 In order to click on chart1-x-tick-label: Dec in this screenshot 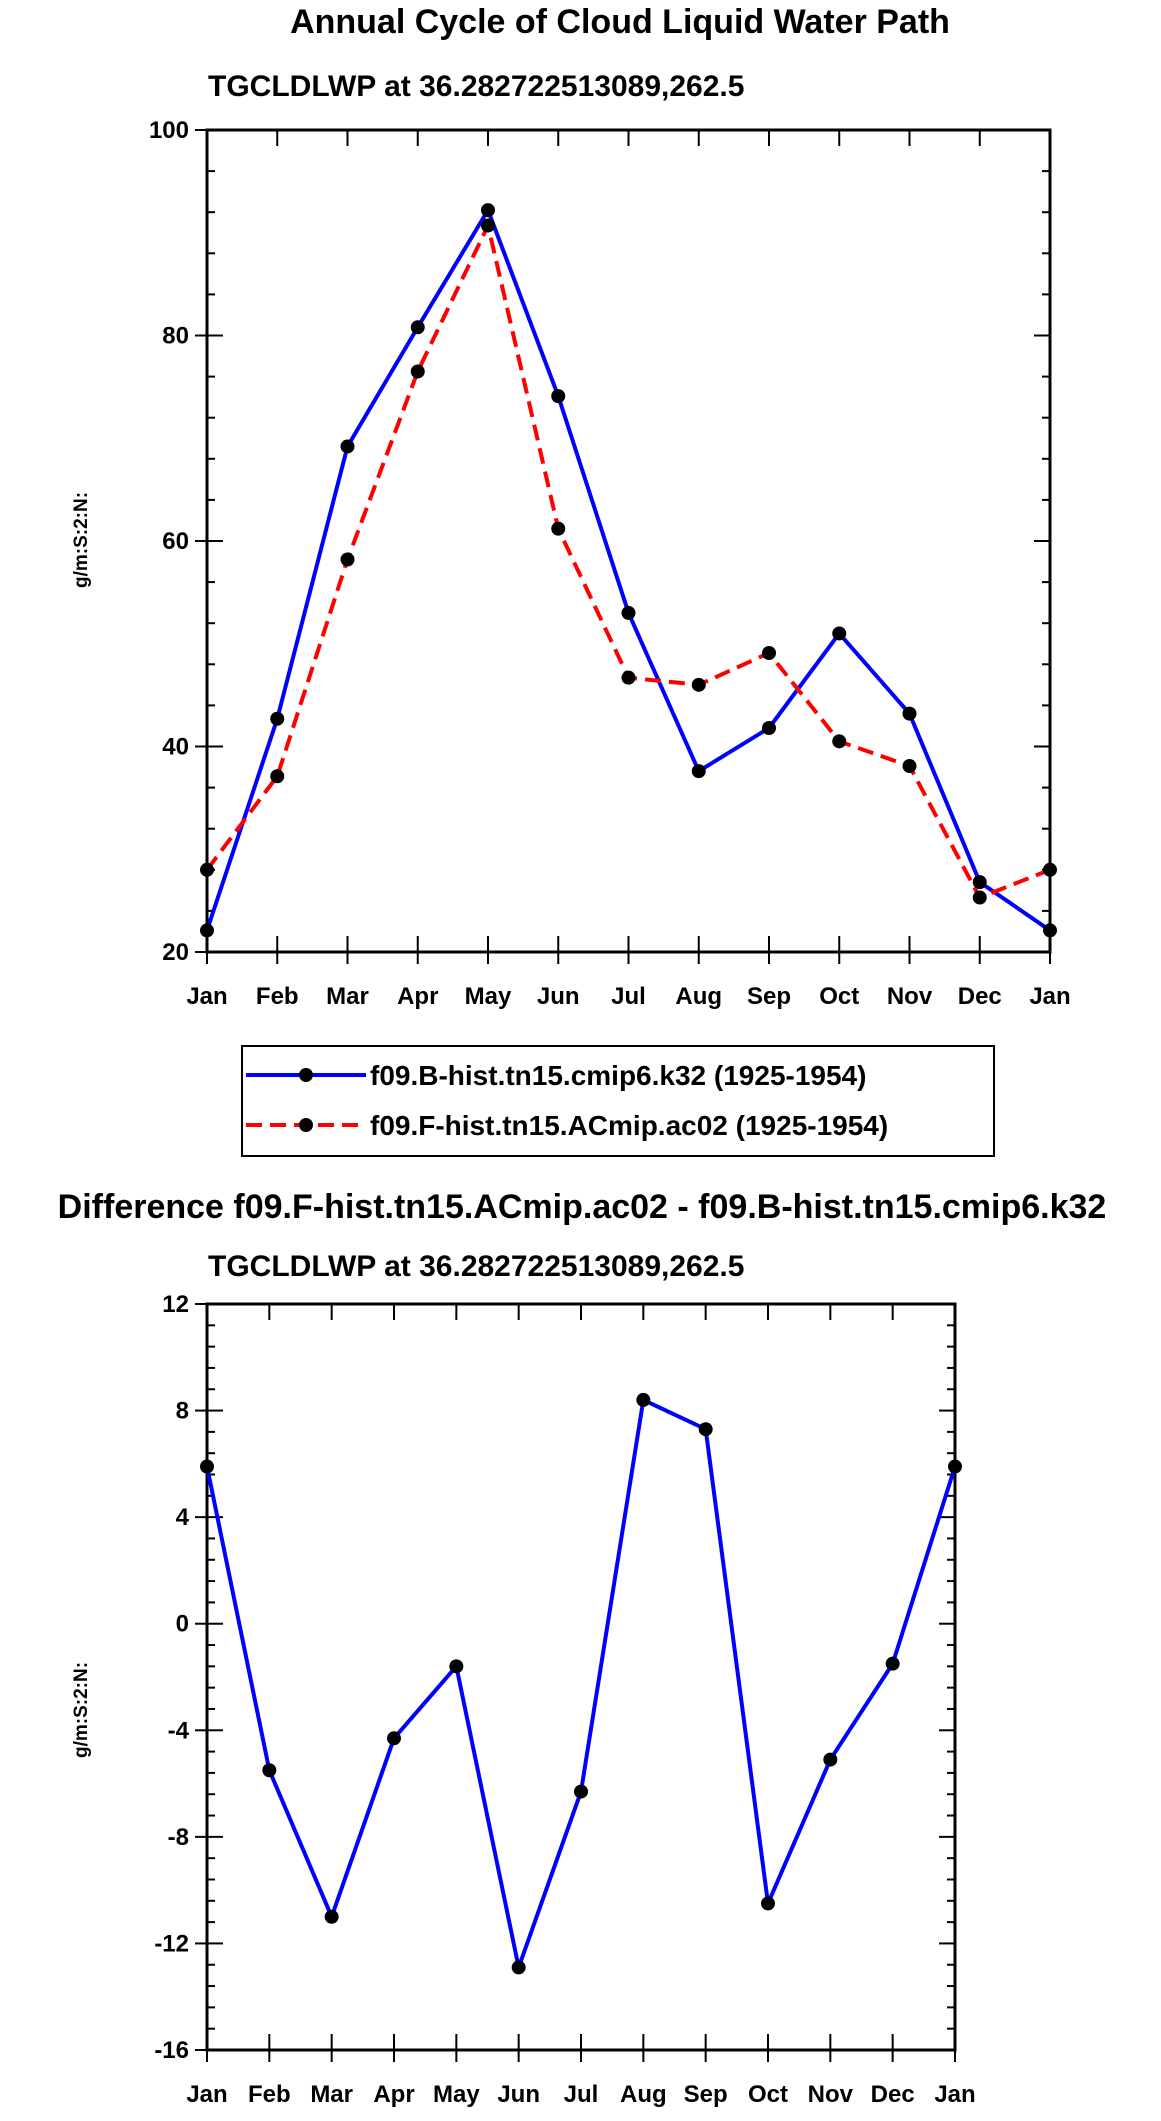, I will do `click(980, 996)`.